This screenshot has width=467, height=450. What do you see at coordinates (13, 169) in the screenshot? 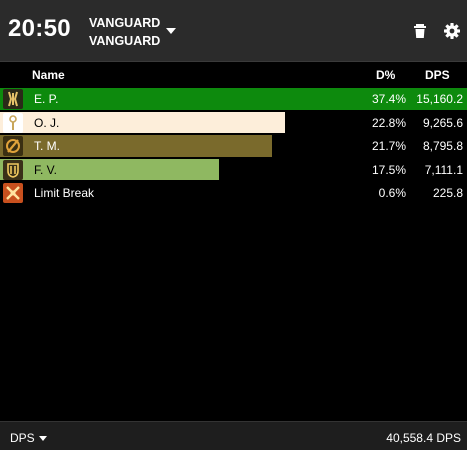
I see `paladin-icon` at bounding box center [13, 169].